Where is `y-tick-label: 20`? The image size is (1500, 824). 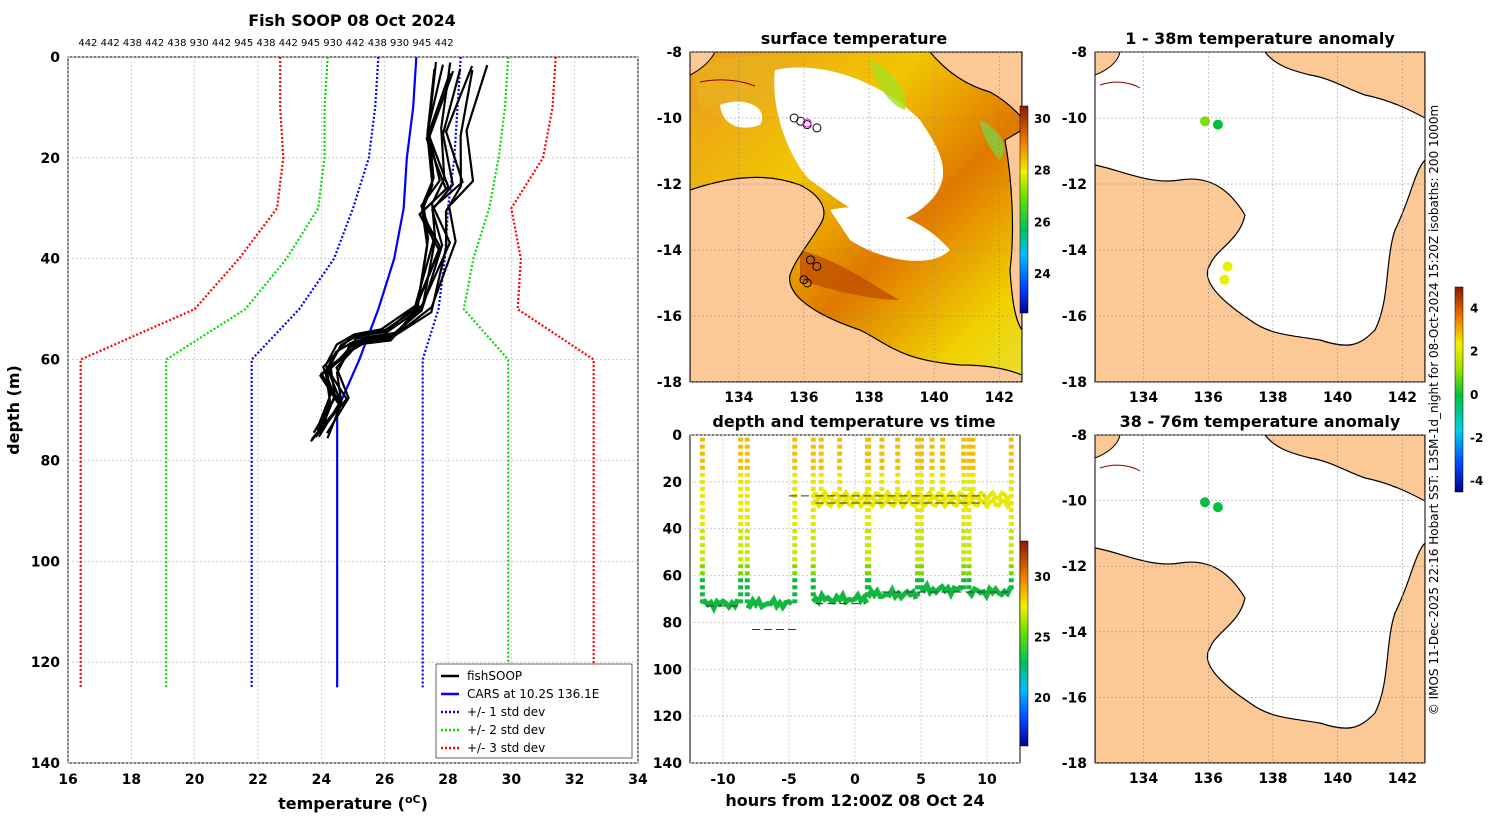
y-tick-label: 20 is located at coordinates (673, 483).